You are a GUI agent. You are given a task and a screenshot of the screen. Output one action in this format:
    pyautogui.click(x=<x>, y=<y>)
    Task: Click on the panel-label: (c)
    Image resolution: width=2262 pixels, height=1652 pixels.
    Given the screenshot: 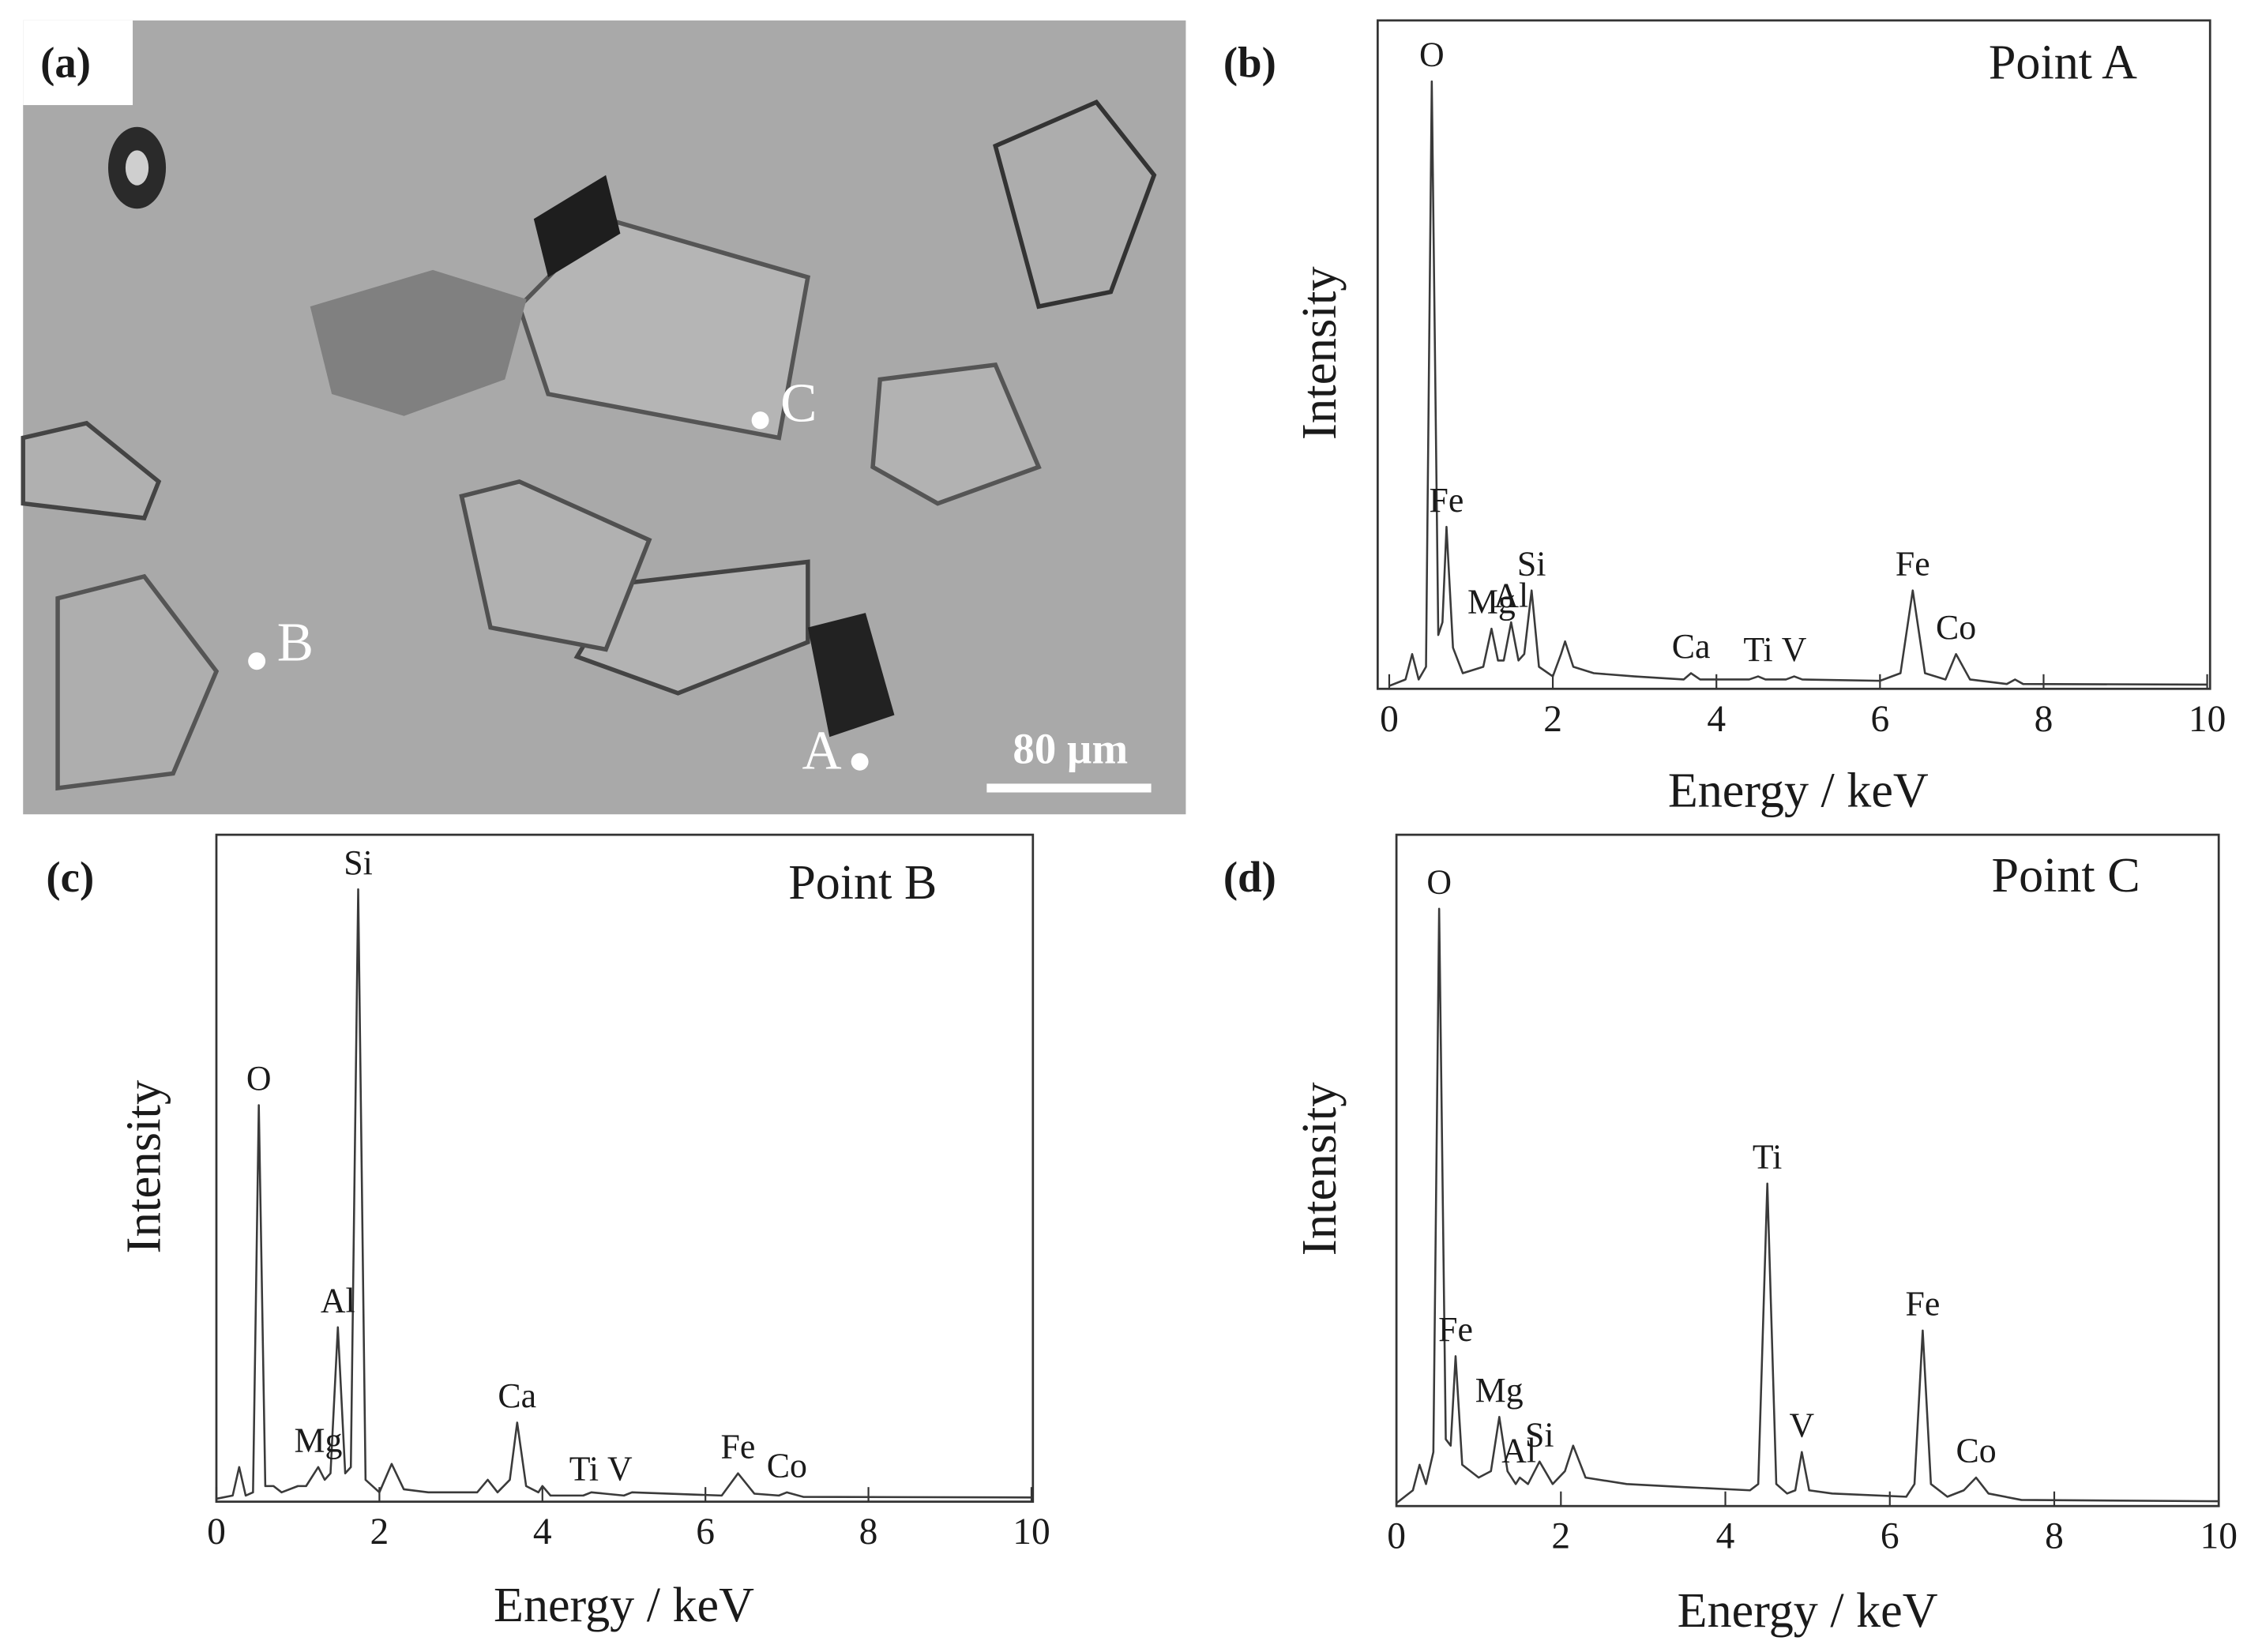 What is the action you would take?
    pyautogui.click(x=70, y=877)
    